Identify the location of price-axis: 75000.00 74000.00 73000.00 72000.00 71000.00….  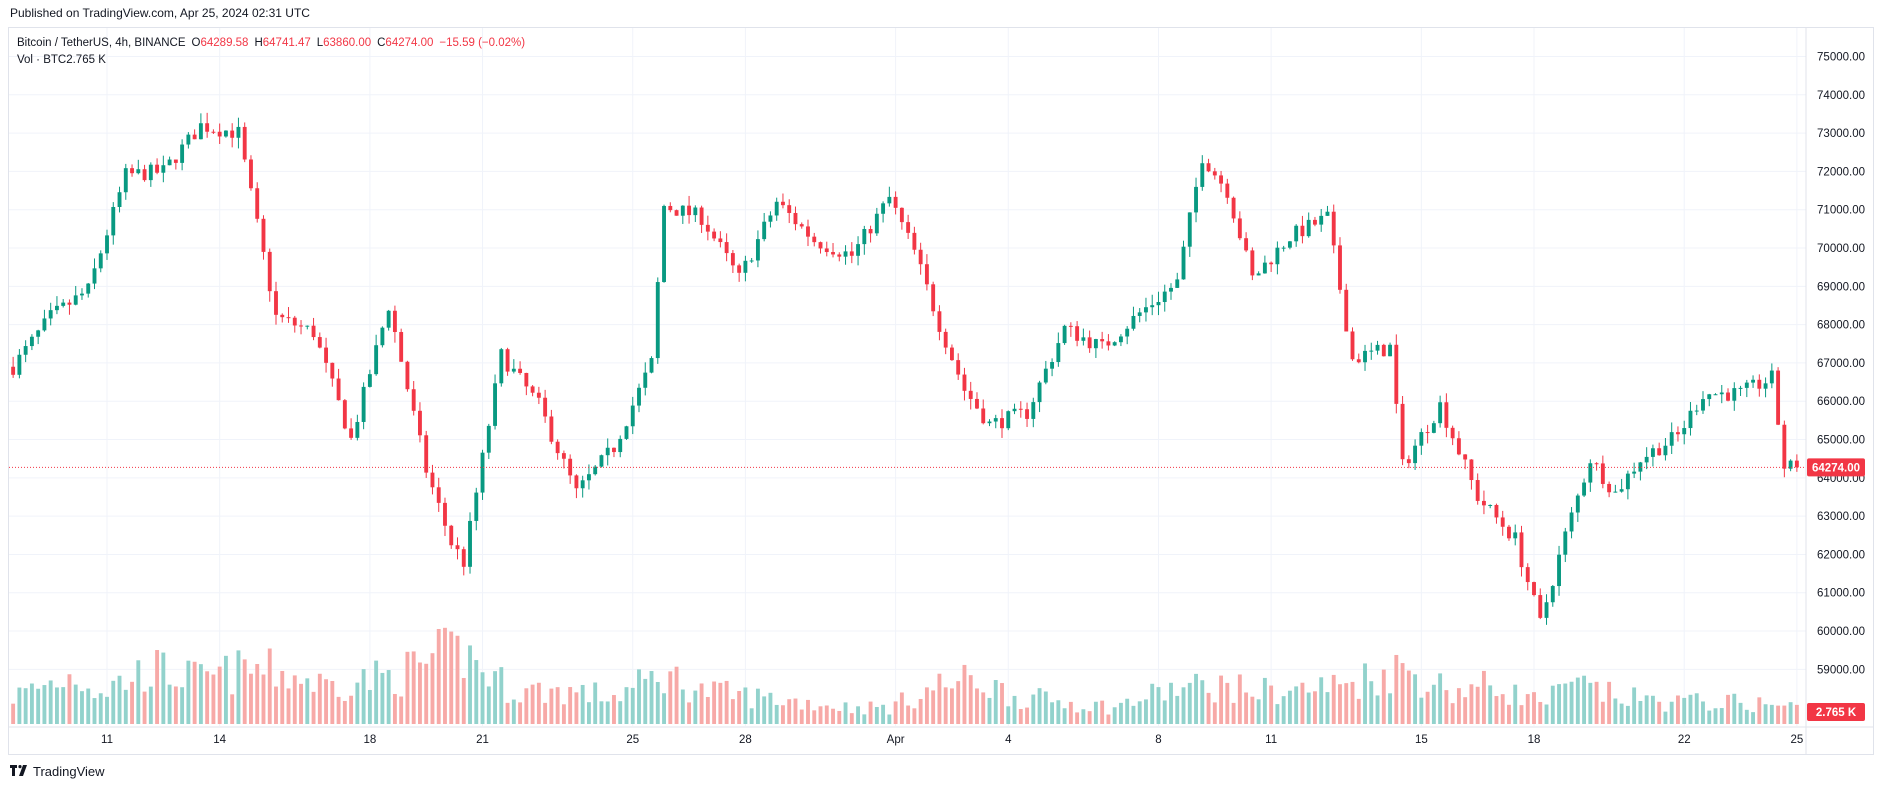
(1836, 386).